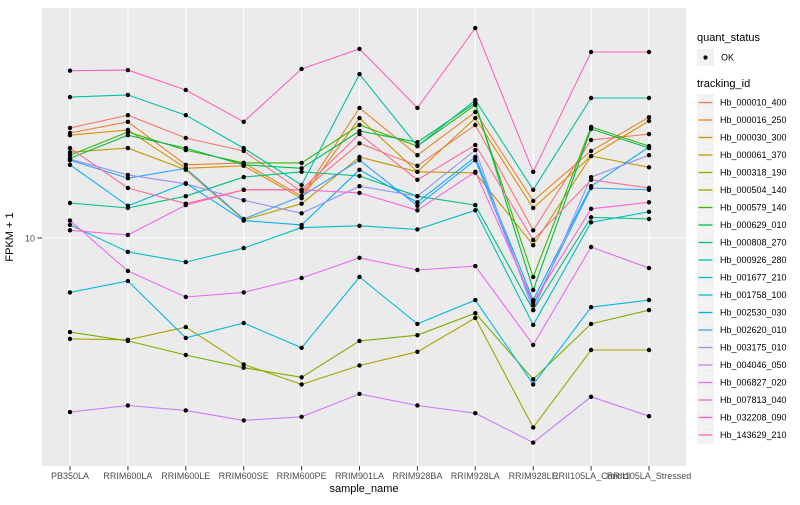 Image resolution: width=800 pixels, height=505 pixels. I want to click on legend-item-label: Hb_000926_280, so click(753, 260).